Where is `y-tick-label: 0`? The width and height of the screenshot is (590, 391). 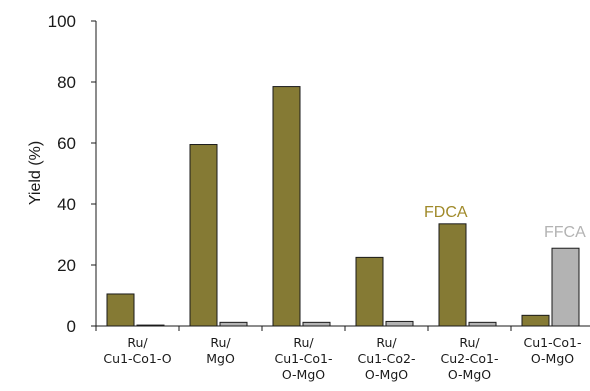
y-tick-label: 0 is located at coordinates (71, 326).